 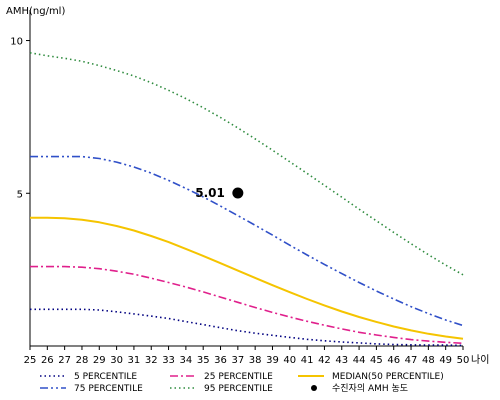 What do you see at coordinates (388, 377) in the screenshot?
I see `legend-label: MEDIAN(50 PERCENTILE)` at bounding box center [388, 377].